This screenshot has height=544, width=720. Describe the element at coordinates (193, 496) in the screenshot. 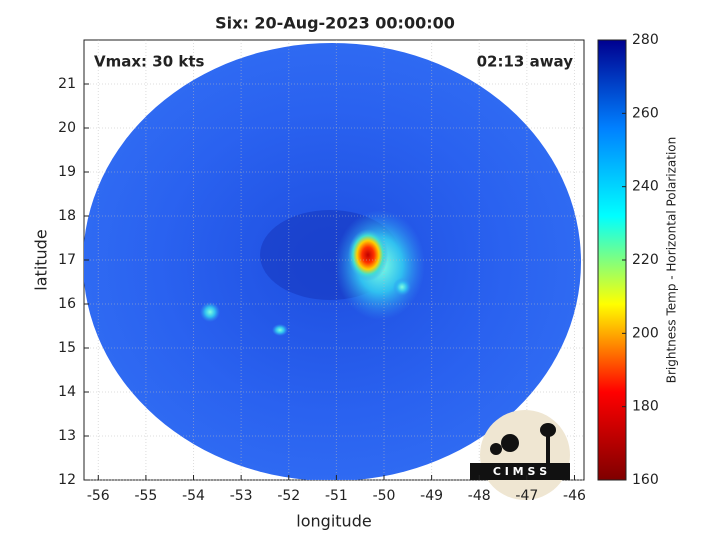

I see `x-tick-label: -54` at that location.